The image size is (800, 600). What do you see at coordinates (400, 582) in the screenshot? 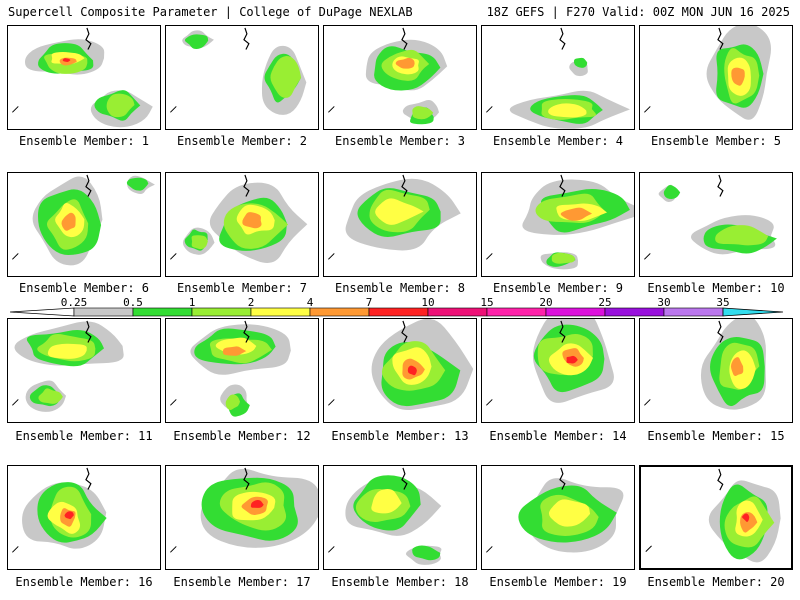
I see `ensemble-member-label: Ensemble Member: 18` at bounding box center [400, 582].